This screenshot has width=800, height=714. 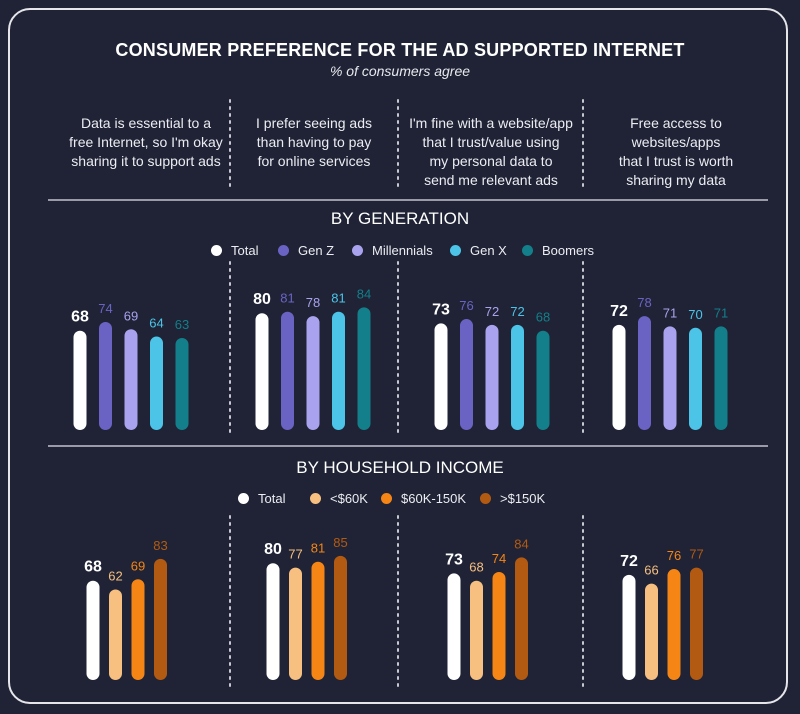 What do you see at coordinates (400, 71) in the screenshot?
I see `chart-subtitle: % of consumers agree` at bounding box center [400, 71].